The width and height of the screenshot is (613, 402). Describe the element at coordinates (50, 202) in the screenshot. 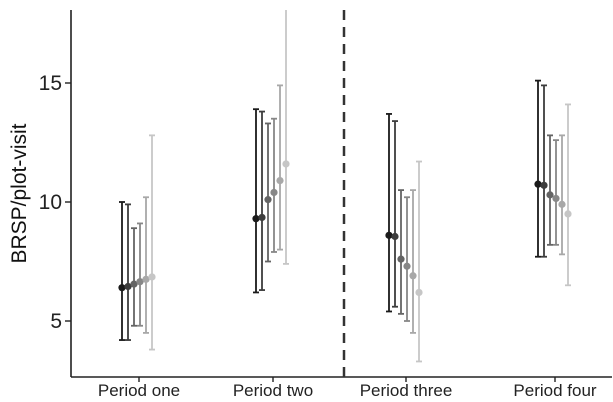

I see `y-tick-label: 10` at that location.